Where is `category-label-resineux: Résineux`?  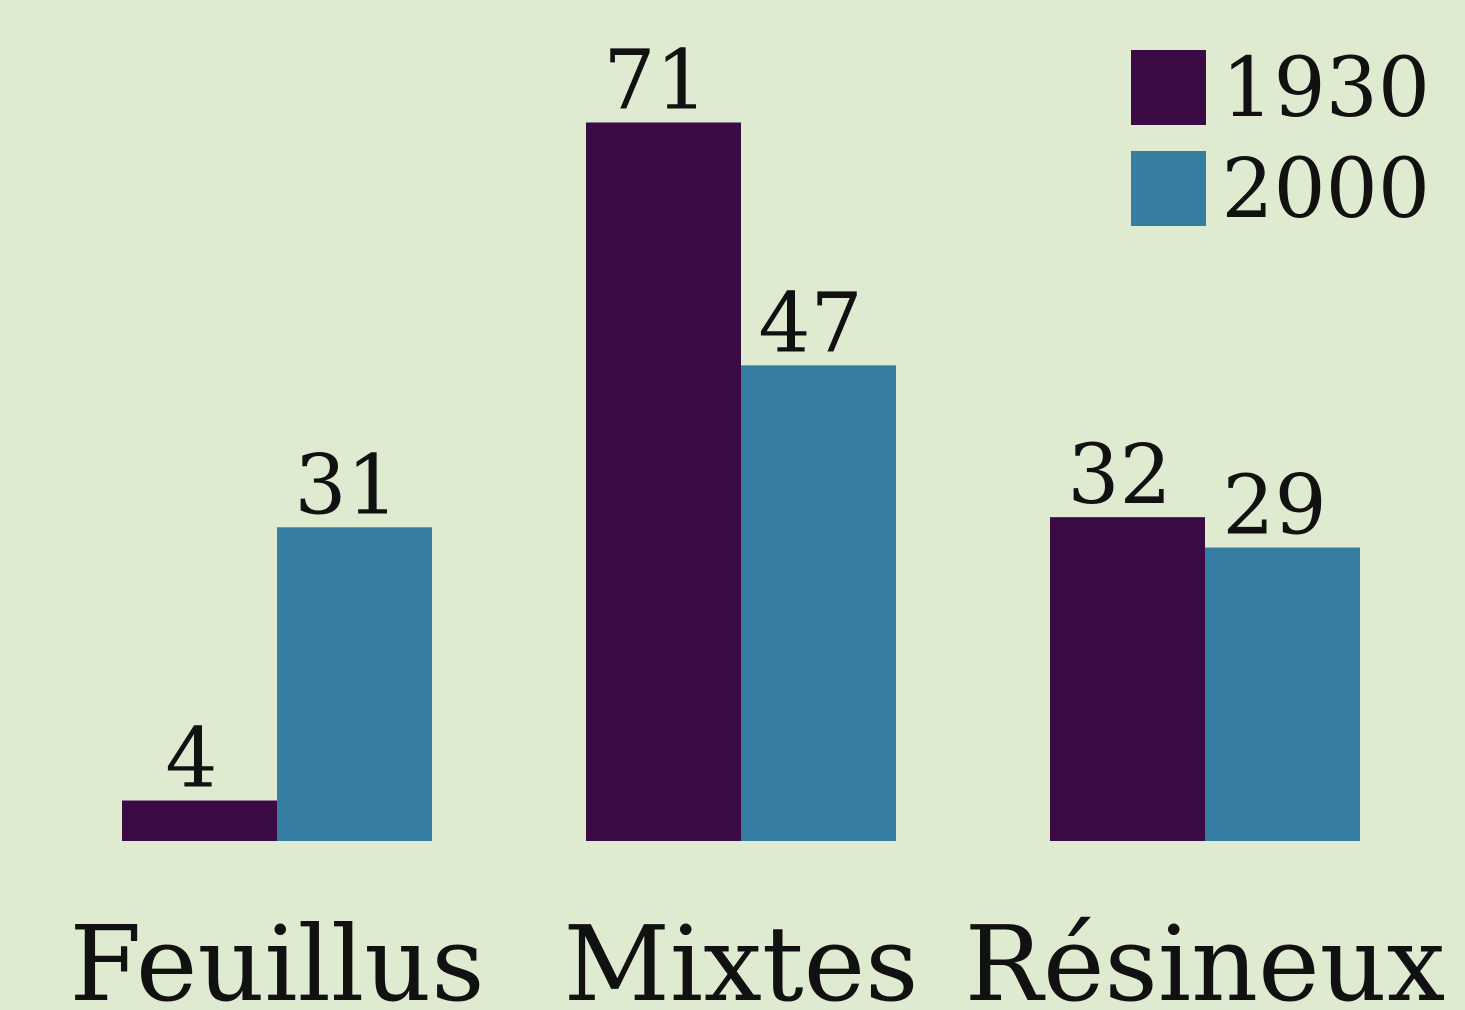
category-label-resineux: Résineux is located at coordinates (1205, 956).